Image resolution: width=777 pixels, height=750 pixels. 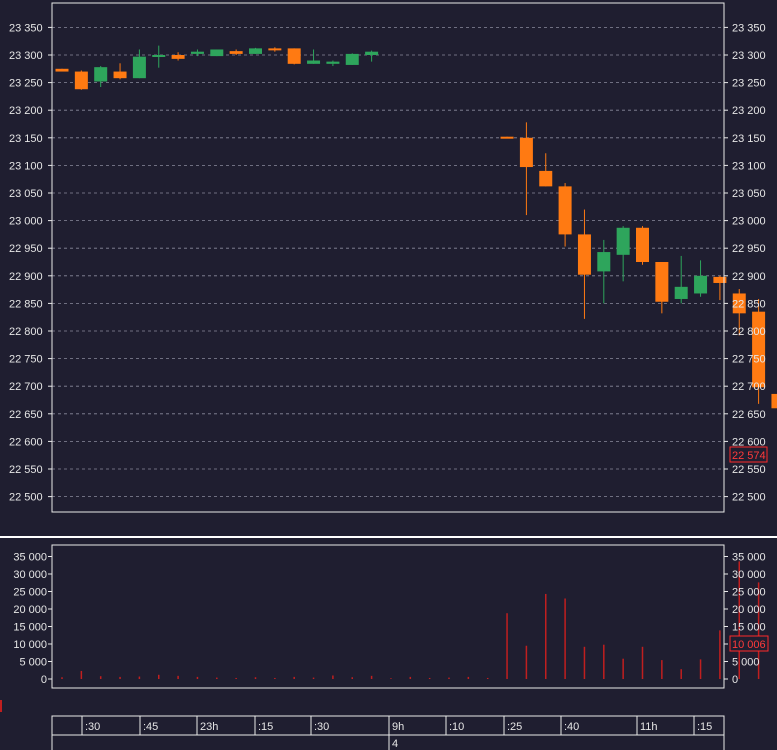 I want to click on price-last-value: 22 574, so click(x=749, y=456).